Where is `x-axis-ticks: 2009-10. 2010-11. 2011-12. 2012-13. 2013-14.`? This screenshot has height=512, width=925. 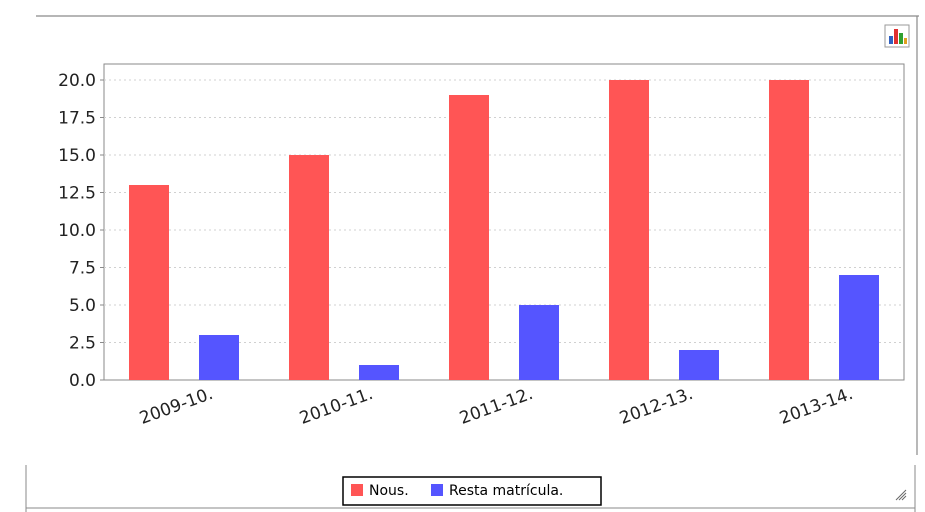 x-axis-ticks: 2009-10. 2010-11. 2011-12. 2012-13. 2013-14. is located at coordinates (496, 406).